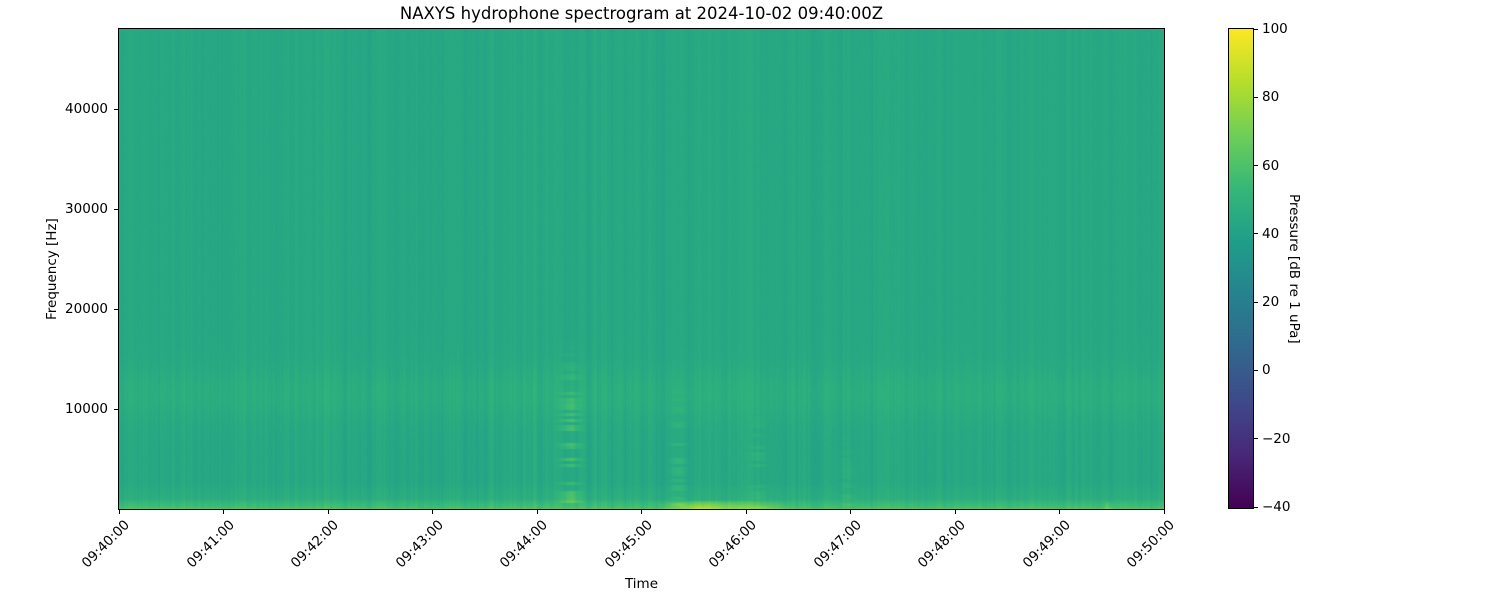 The image size is (1500, 600). What do you see at coordinates (52, 269) in the screenshot?
I see `y-axis-label: Frequency [Hz]` at bounding box center [52, 269].